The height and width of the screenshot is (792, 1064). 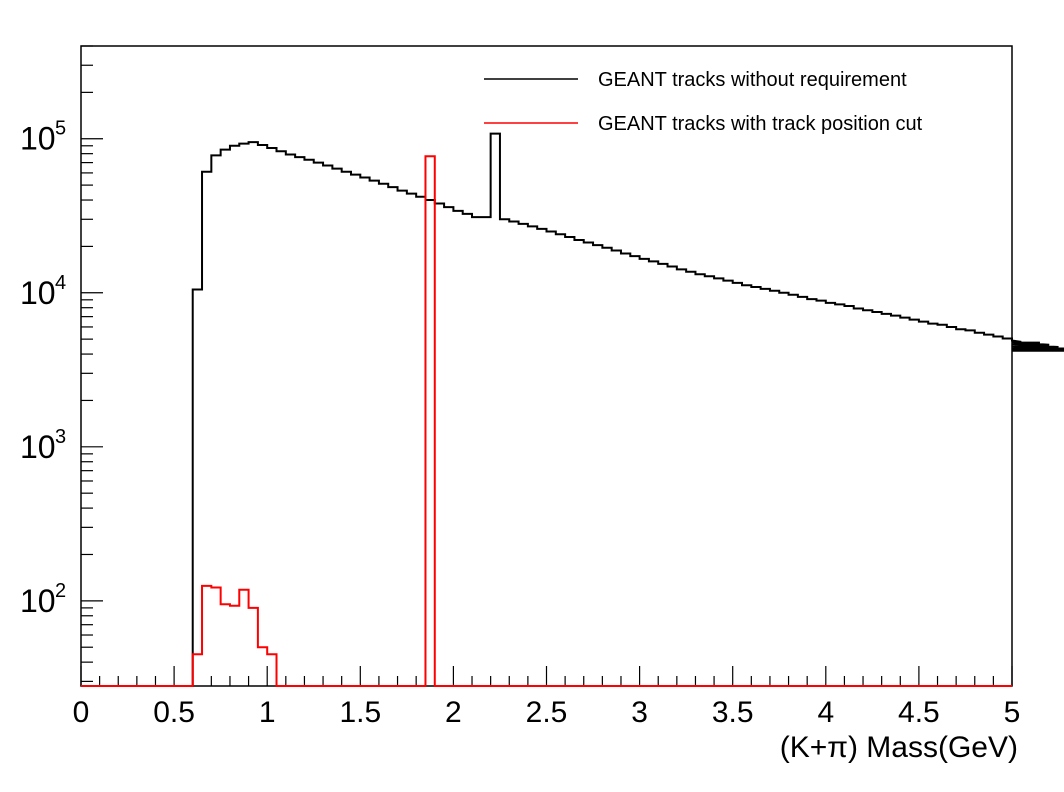 I want to click on legend-label: GEANT tracks without requirement, so click(x=752, y=80).